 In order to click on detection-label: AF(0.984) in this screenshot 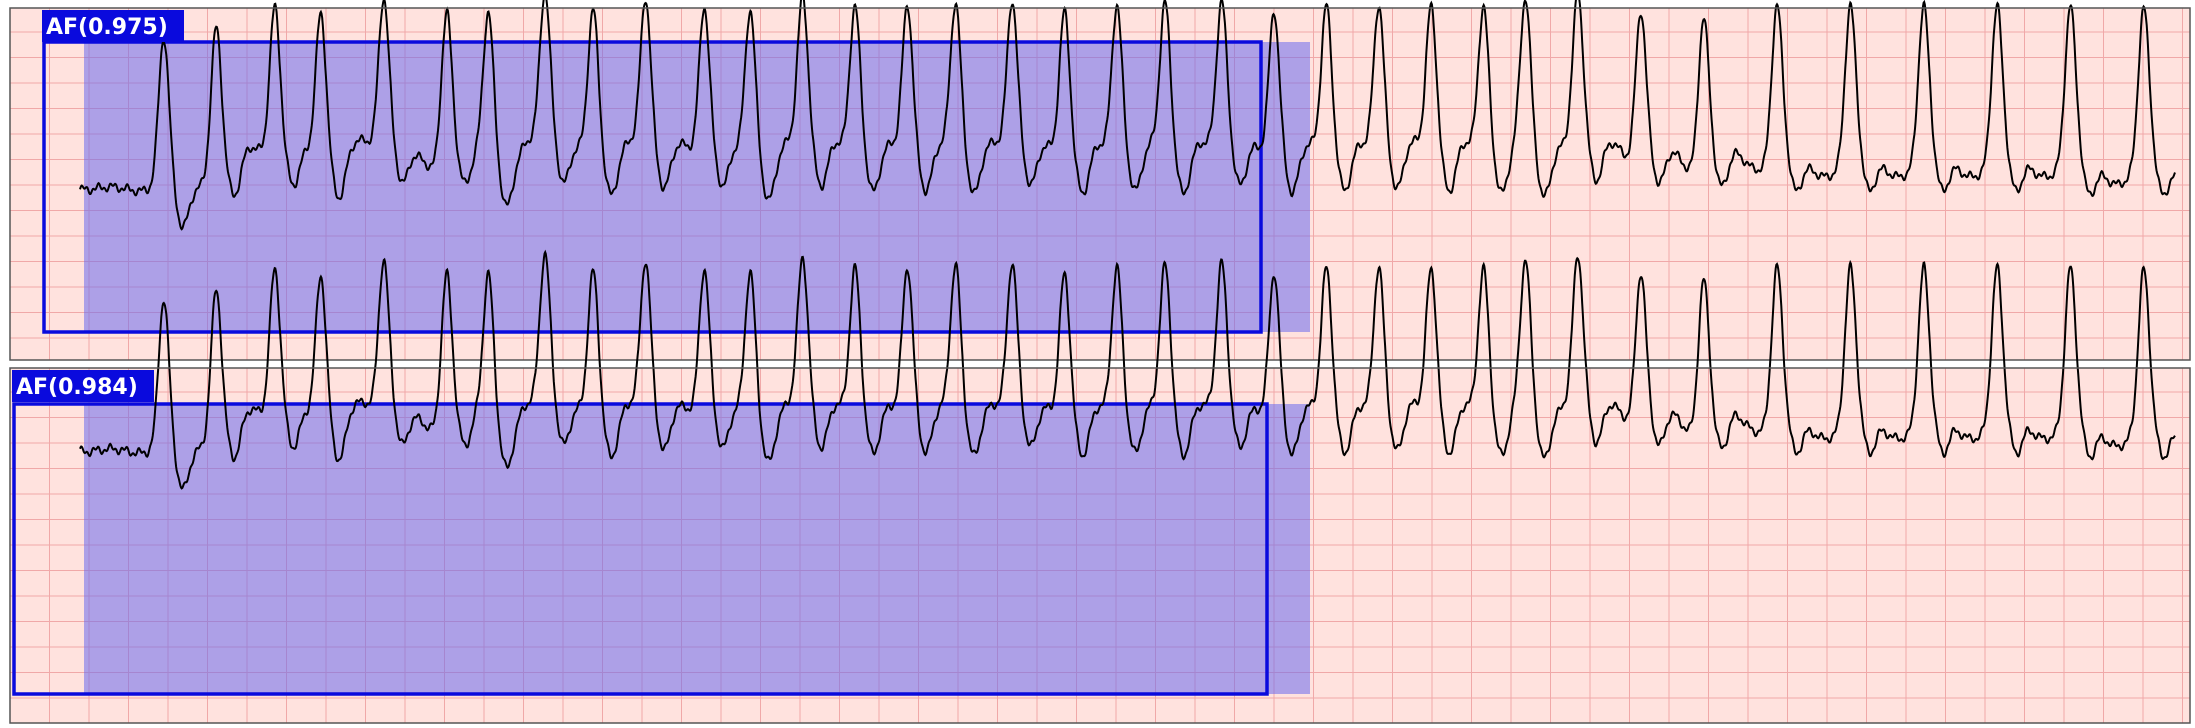, I will do `click(77, 387)`.